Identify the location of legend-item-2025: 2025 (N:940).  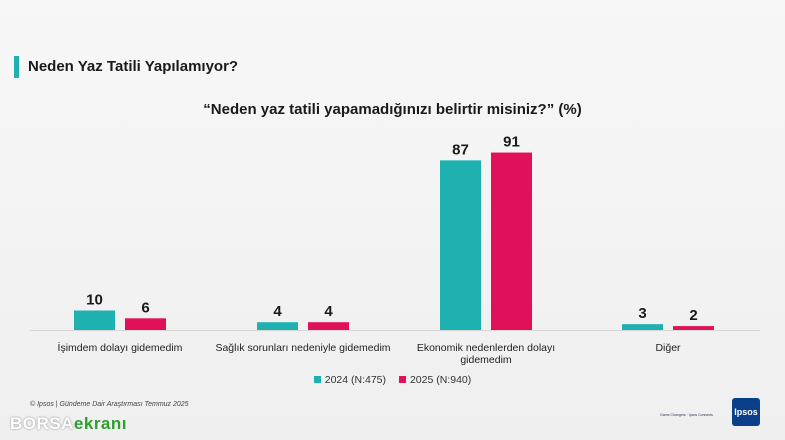
(435, 380).